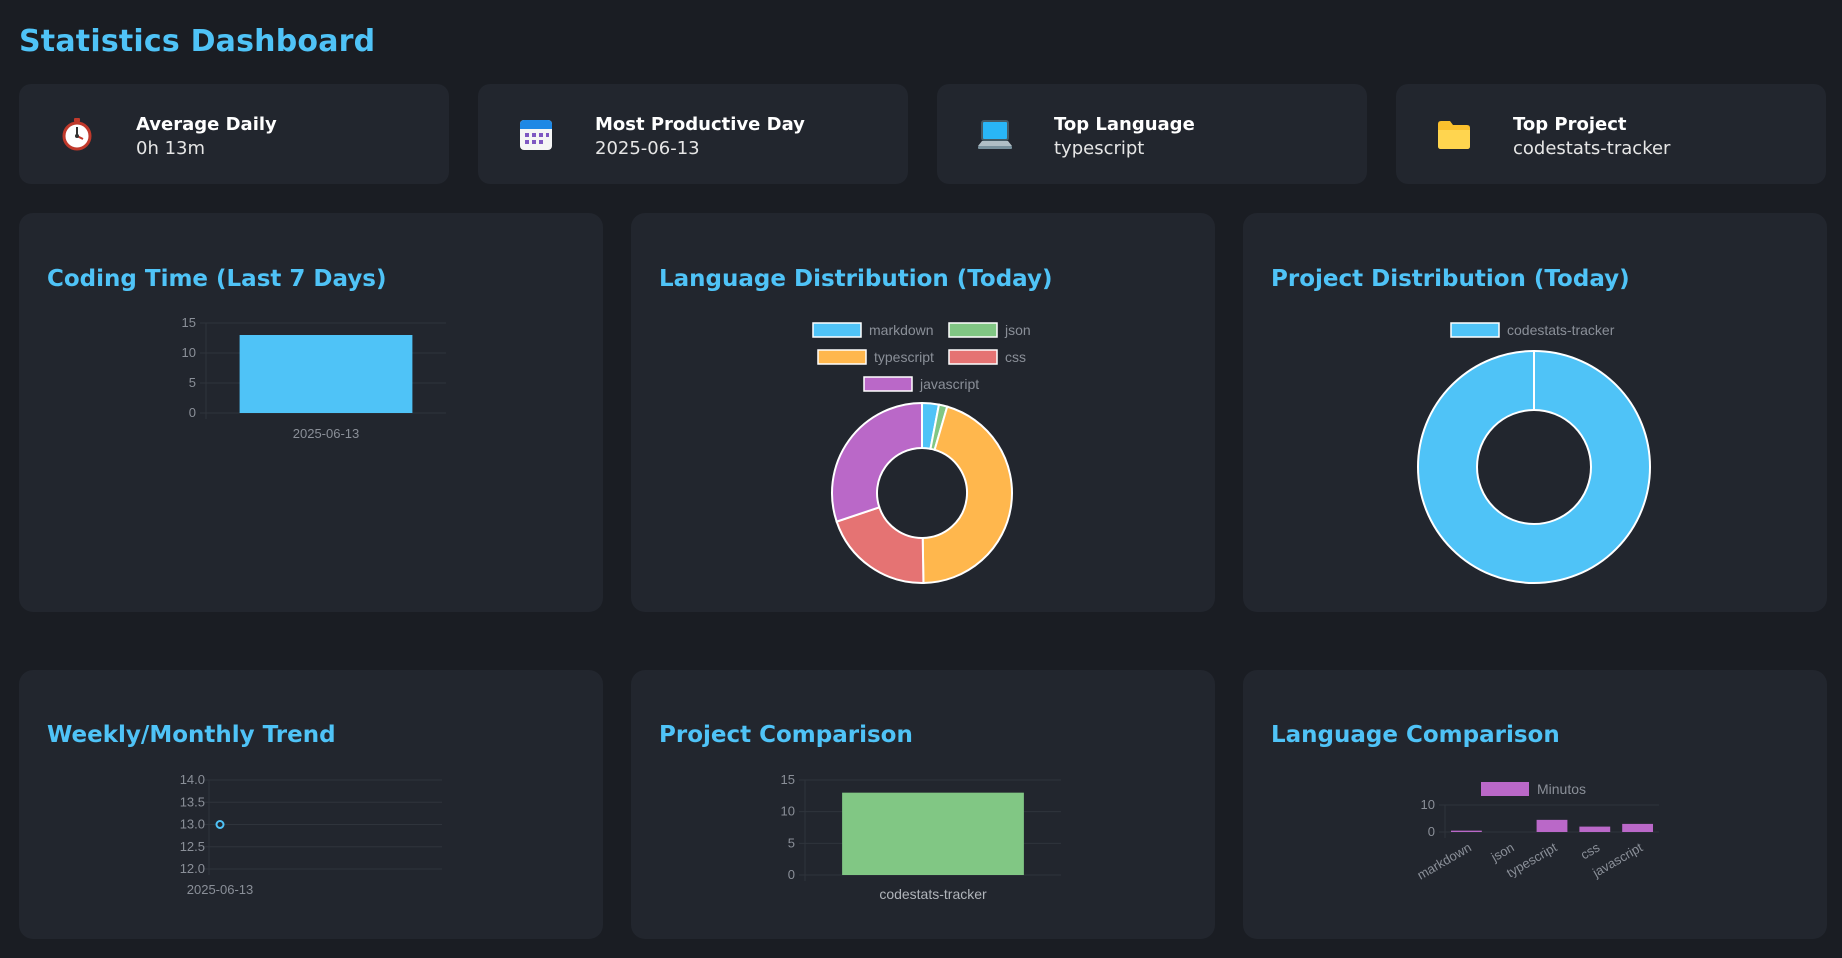  I want to click on x-tick-label: codestats-tracker, so click(933, 894).